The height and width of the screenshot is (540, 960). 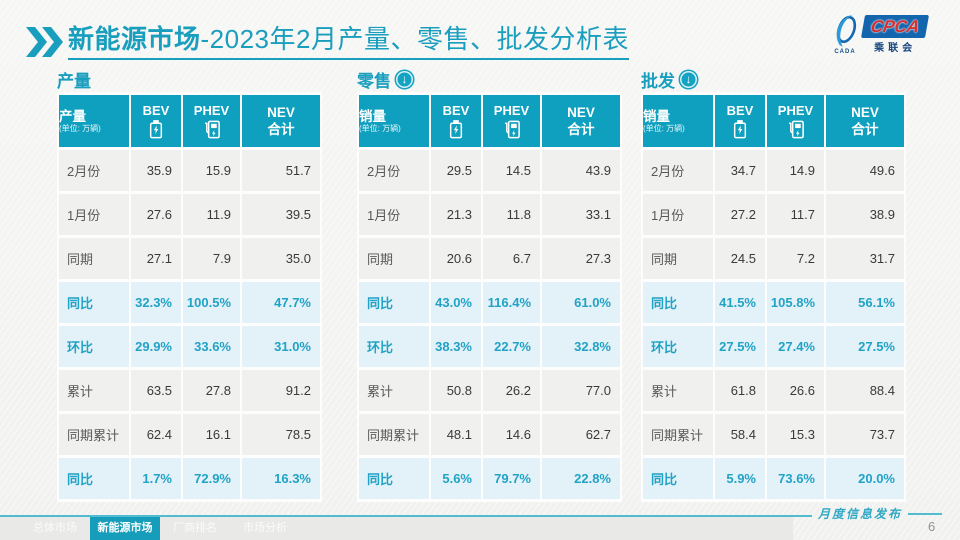 What do you see at coordinates (740, 258) in the screenshot?
I see `bev-value: 24.5` at bounding box center [740, 258].